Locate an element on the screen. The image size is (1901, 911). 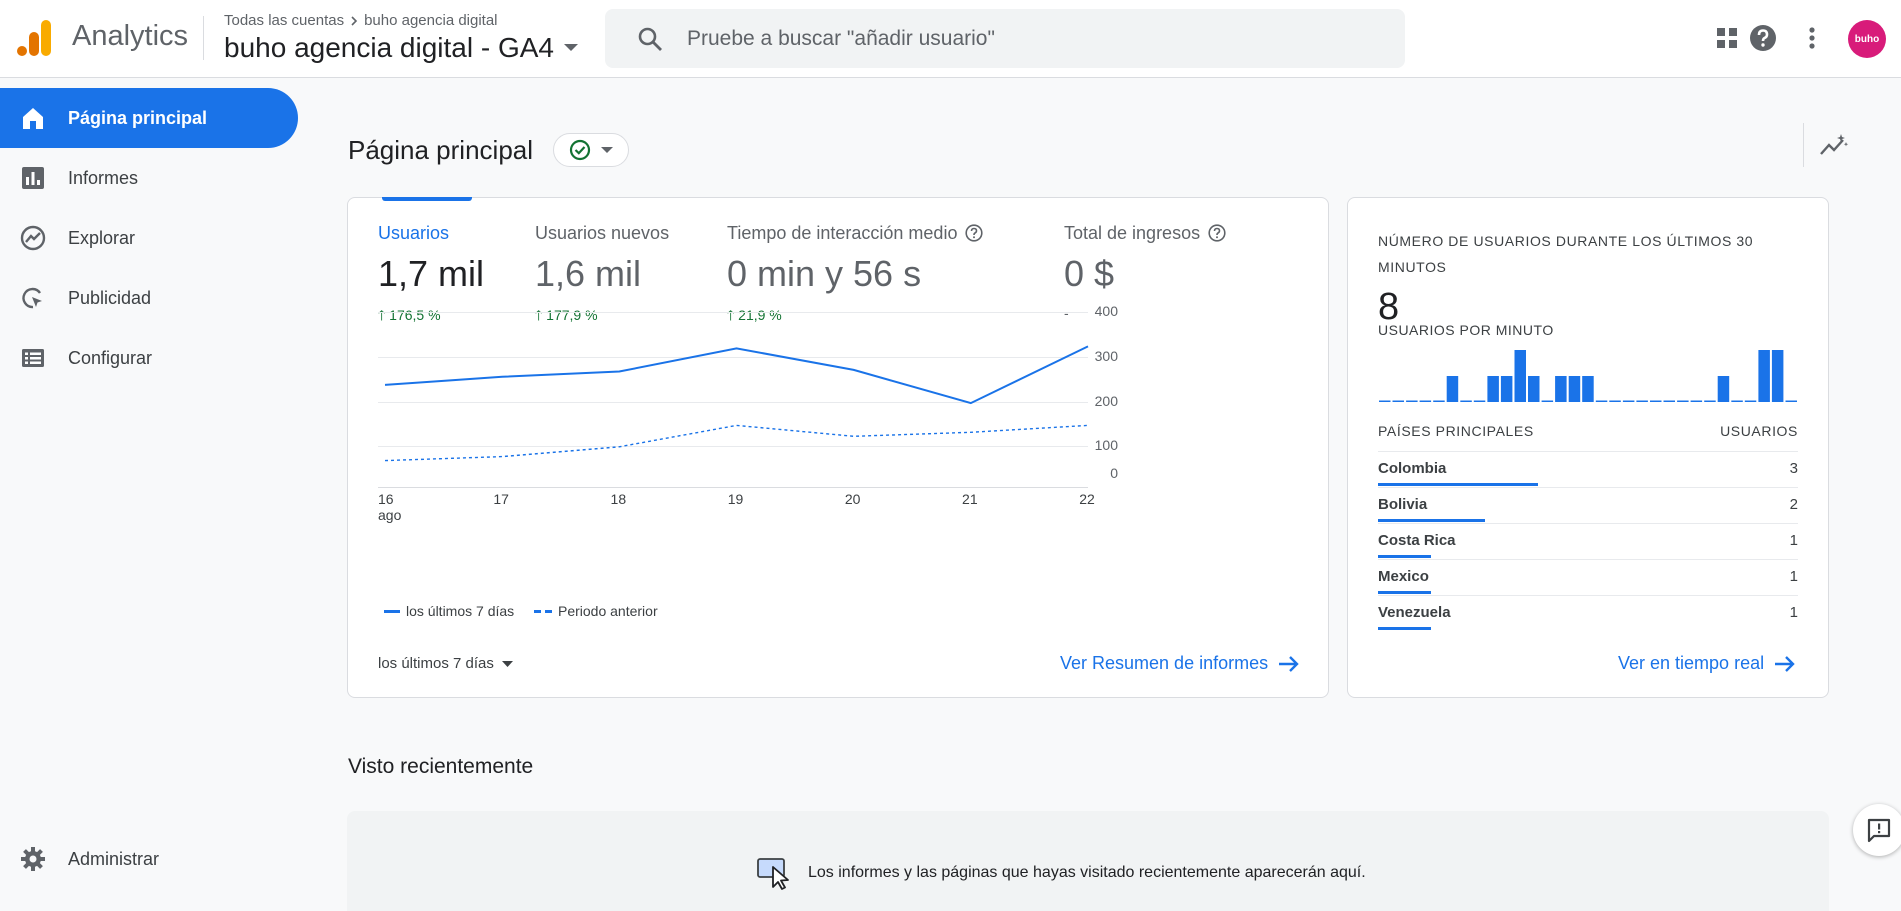
date-range-dropdown: los últimos 7 días is located at coordinates (445, 663).